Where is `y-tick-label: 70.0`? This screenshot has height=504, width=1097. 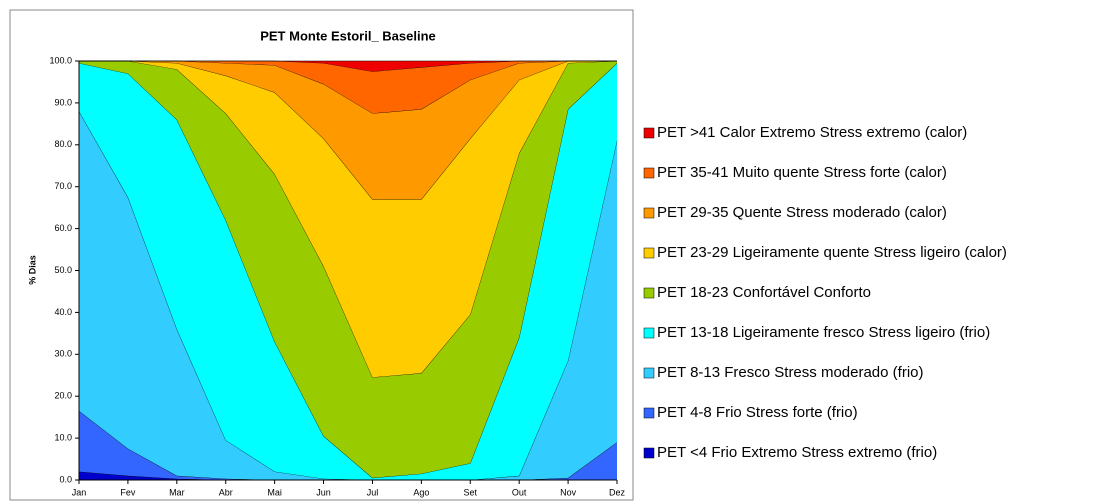
y-tick-label: 70.0 is located at coordinates (63, 186).